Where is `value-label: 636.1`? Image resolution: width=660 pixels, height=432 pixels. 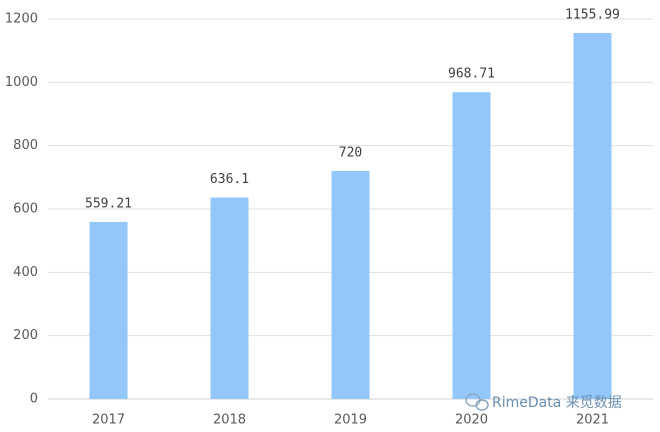 value-label: 636.1 is located at coordinates (229, 179).